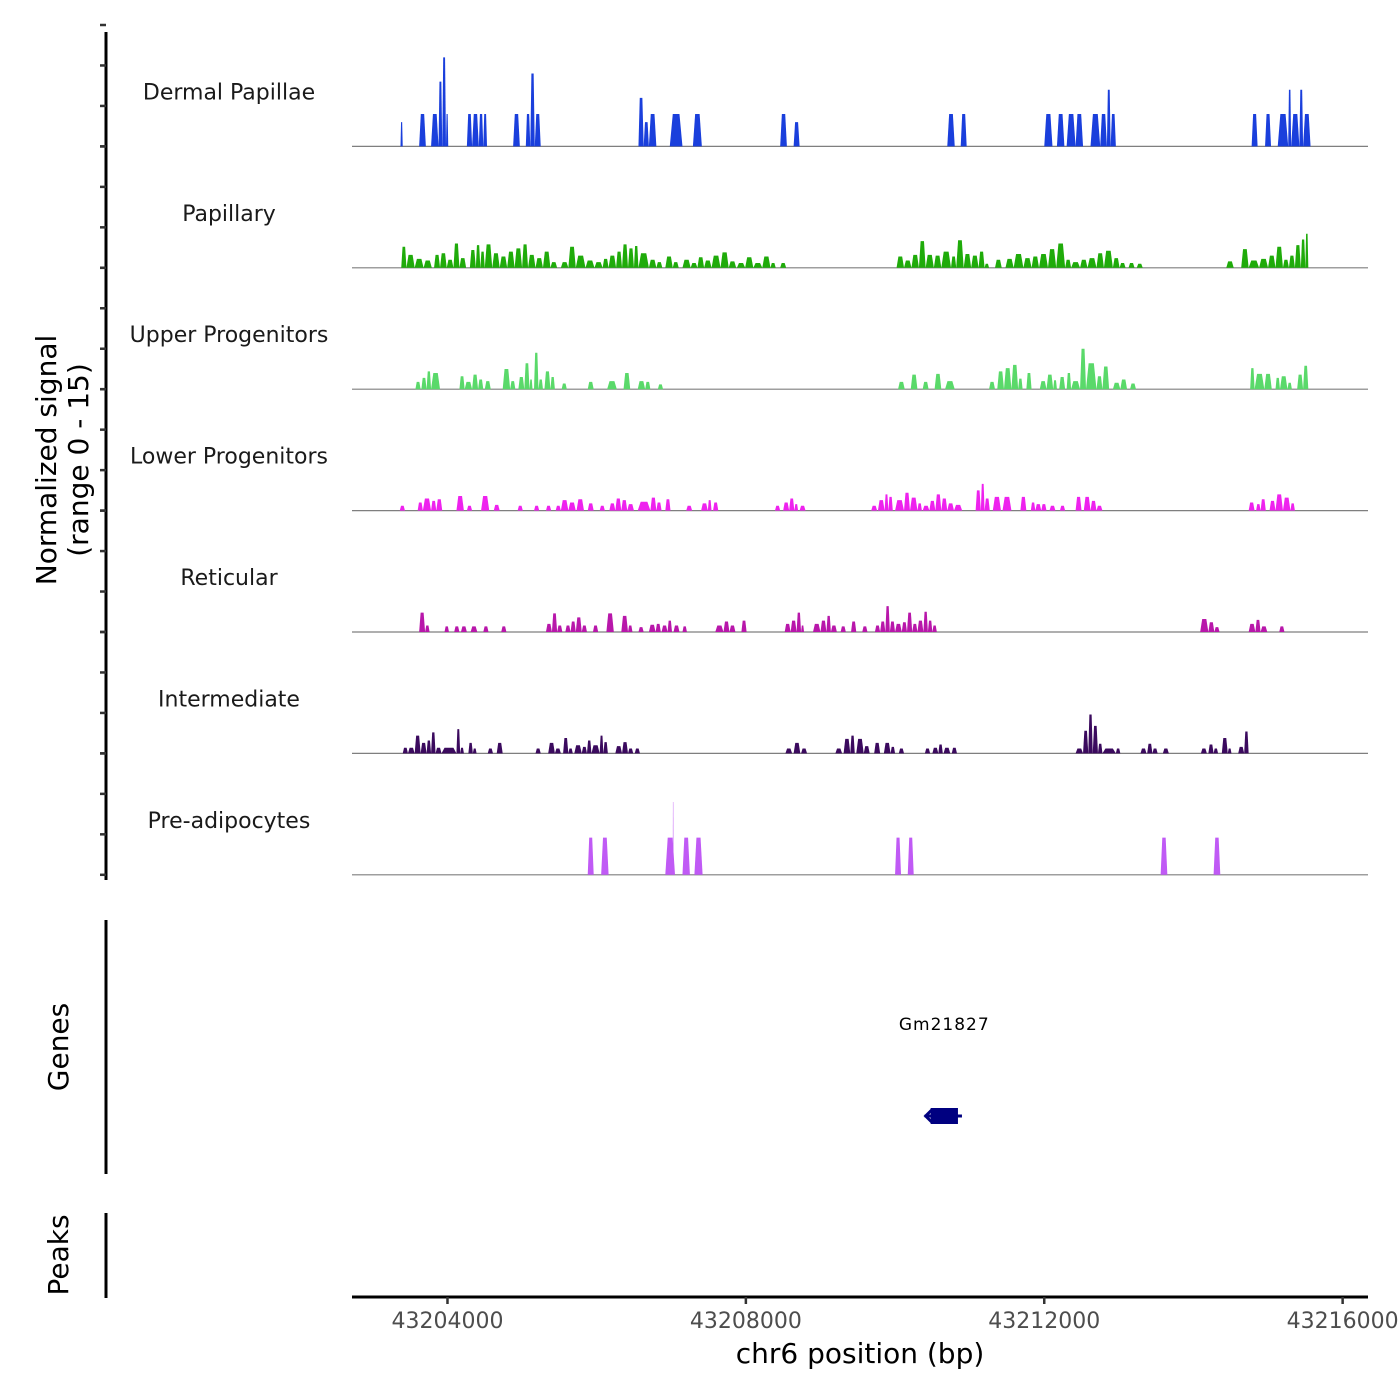  What do you see at coordinates (944, 1116) in the screenshot?
I see `gene-exon` at bounding box center [944, 1116].